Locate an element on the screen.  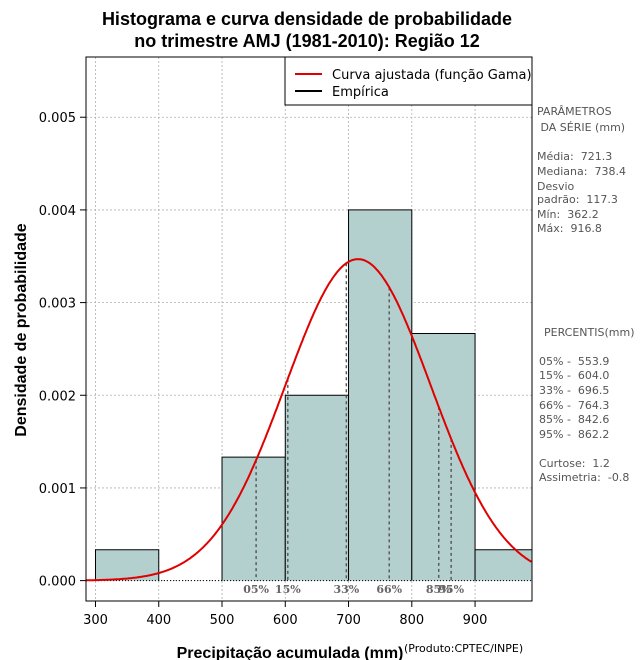
percentil-85: 85% - 842.6 is located at coordinates (574, 419).